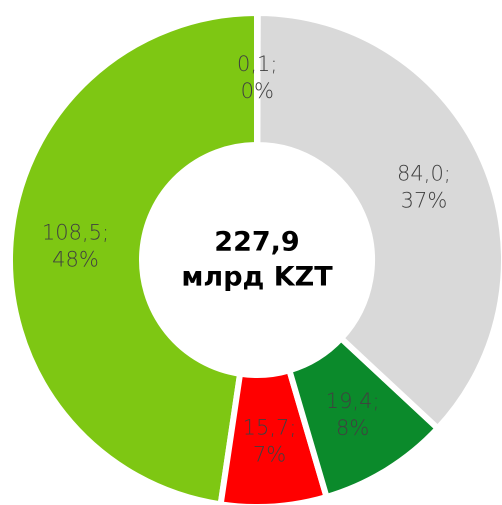  I want to click on center-unit: млрд KZT, so click(257, 277).